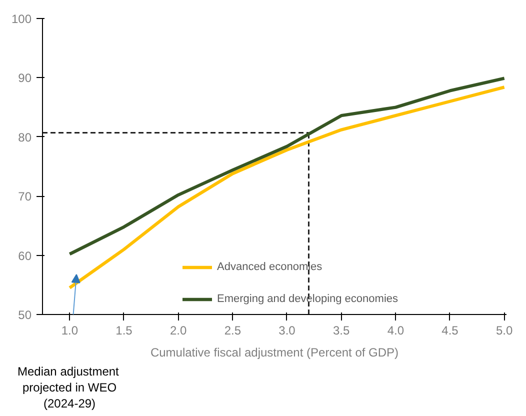 The image size is (526, 416). Describe the element at coordinates (25, 137) in the screenshot. I see `y-tick-label: 80` at that location.